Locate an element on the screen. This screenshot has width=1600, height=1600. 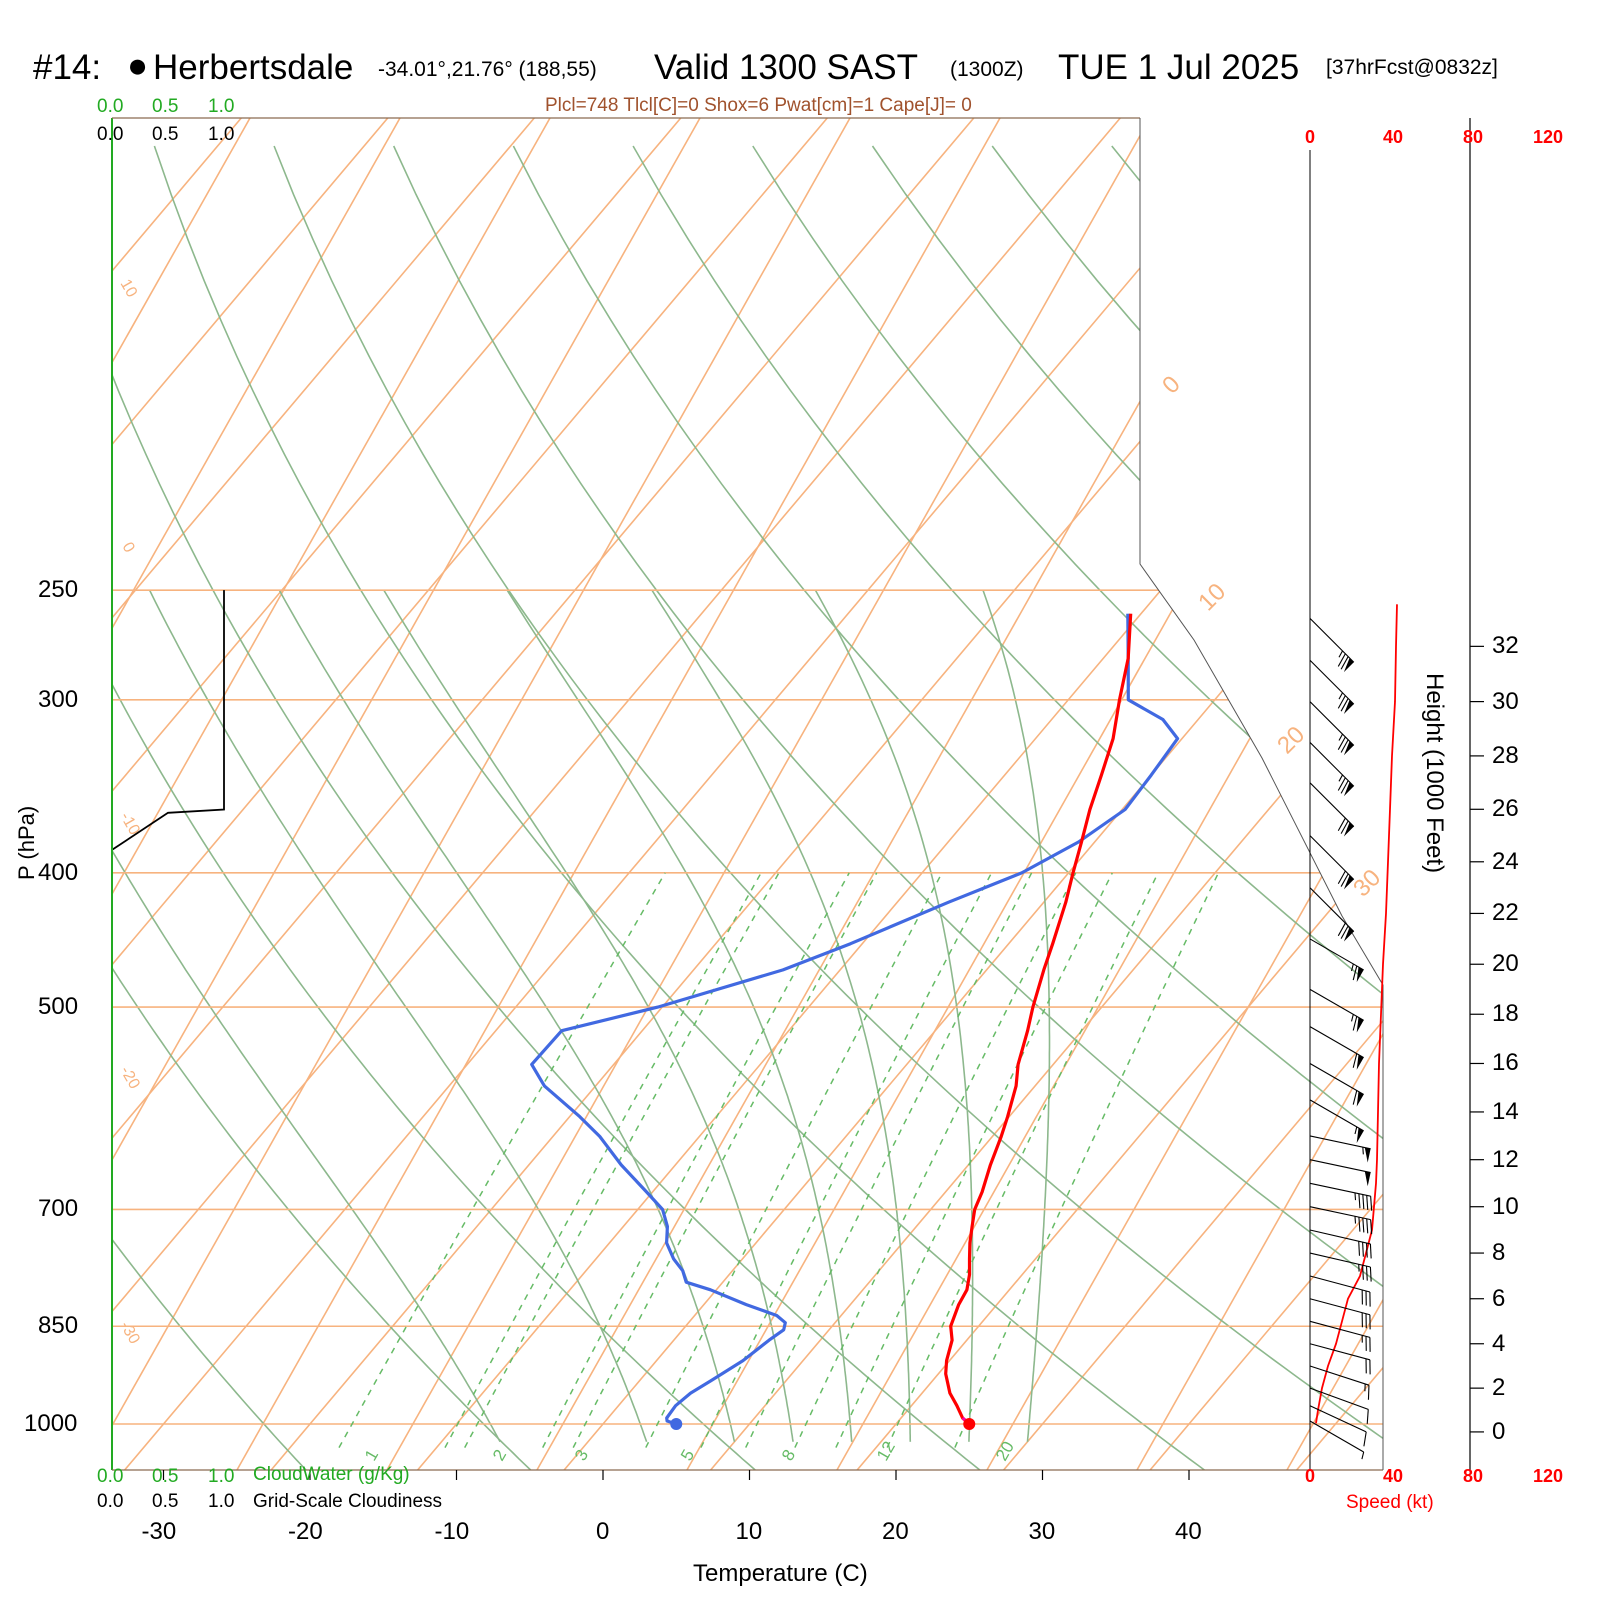
height-tick-14: 14 is located at coordinates (1505, 1111).